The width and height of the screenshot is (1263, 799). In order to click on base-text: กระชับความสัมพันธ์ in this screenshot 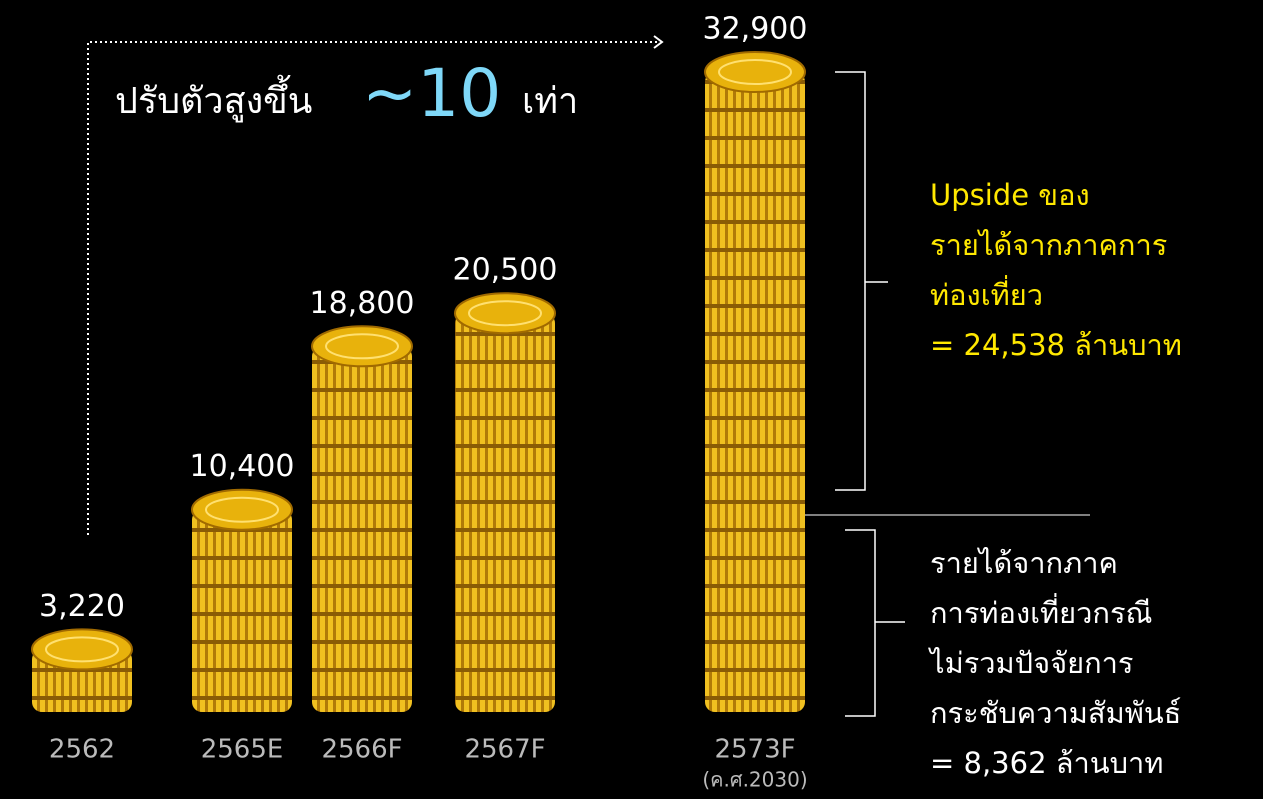, I will do `click(1055, 713)`.